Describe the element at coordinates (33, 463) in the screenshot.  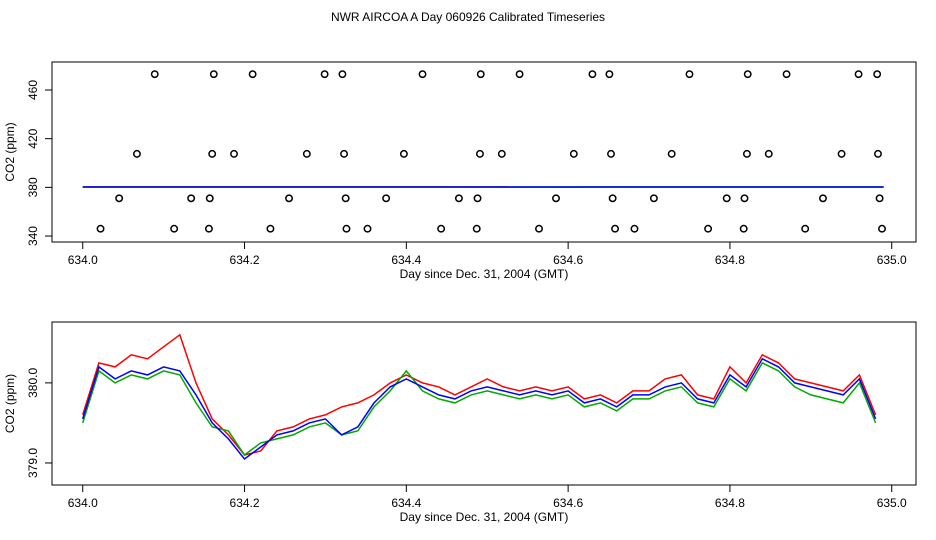
I see `y-tick-label: 379.0` at that location.